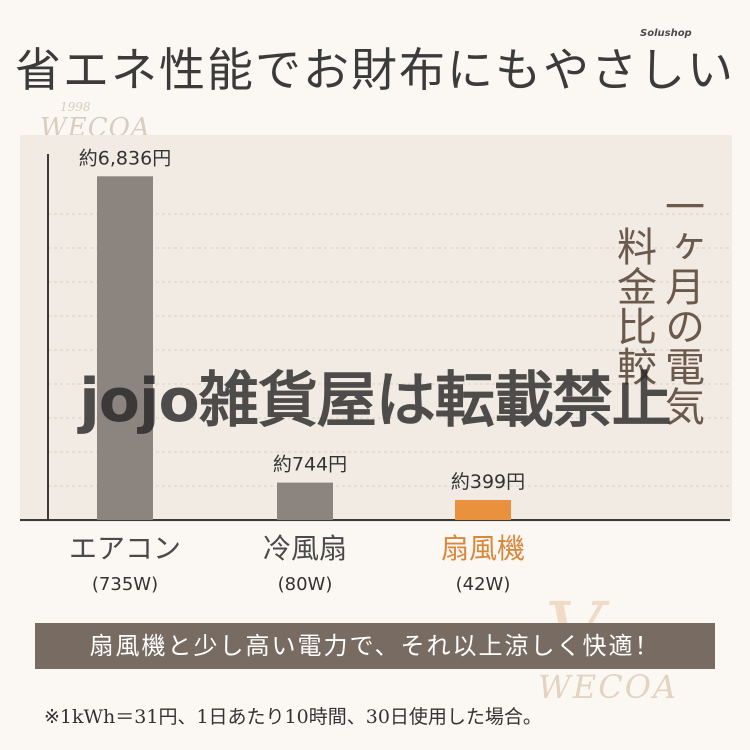 The width and height of the screenshot is (750, 750). What do you see at coordinates (488, 482) in the screenshot?
I see `value-label-3: 約399円` at bounding box center [488, 482].